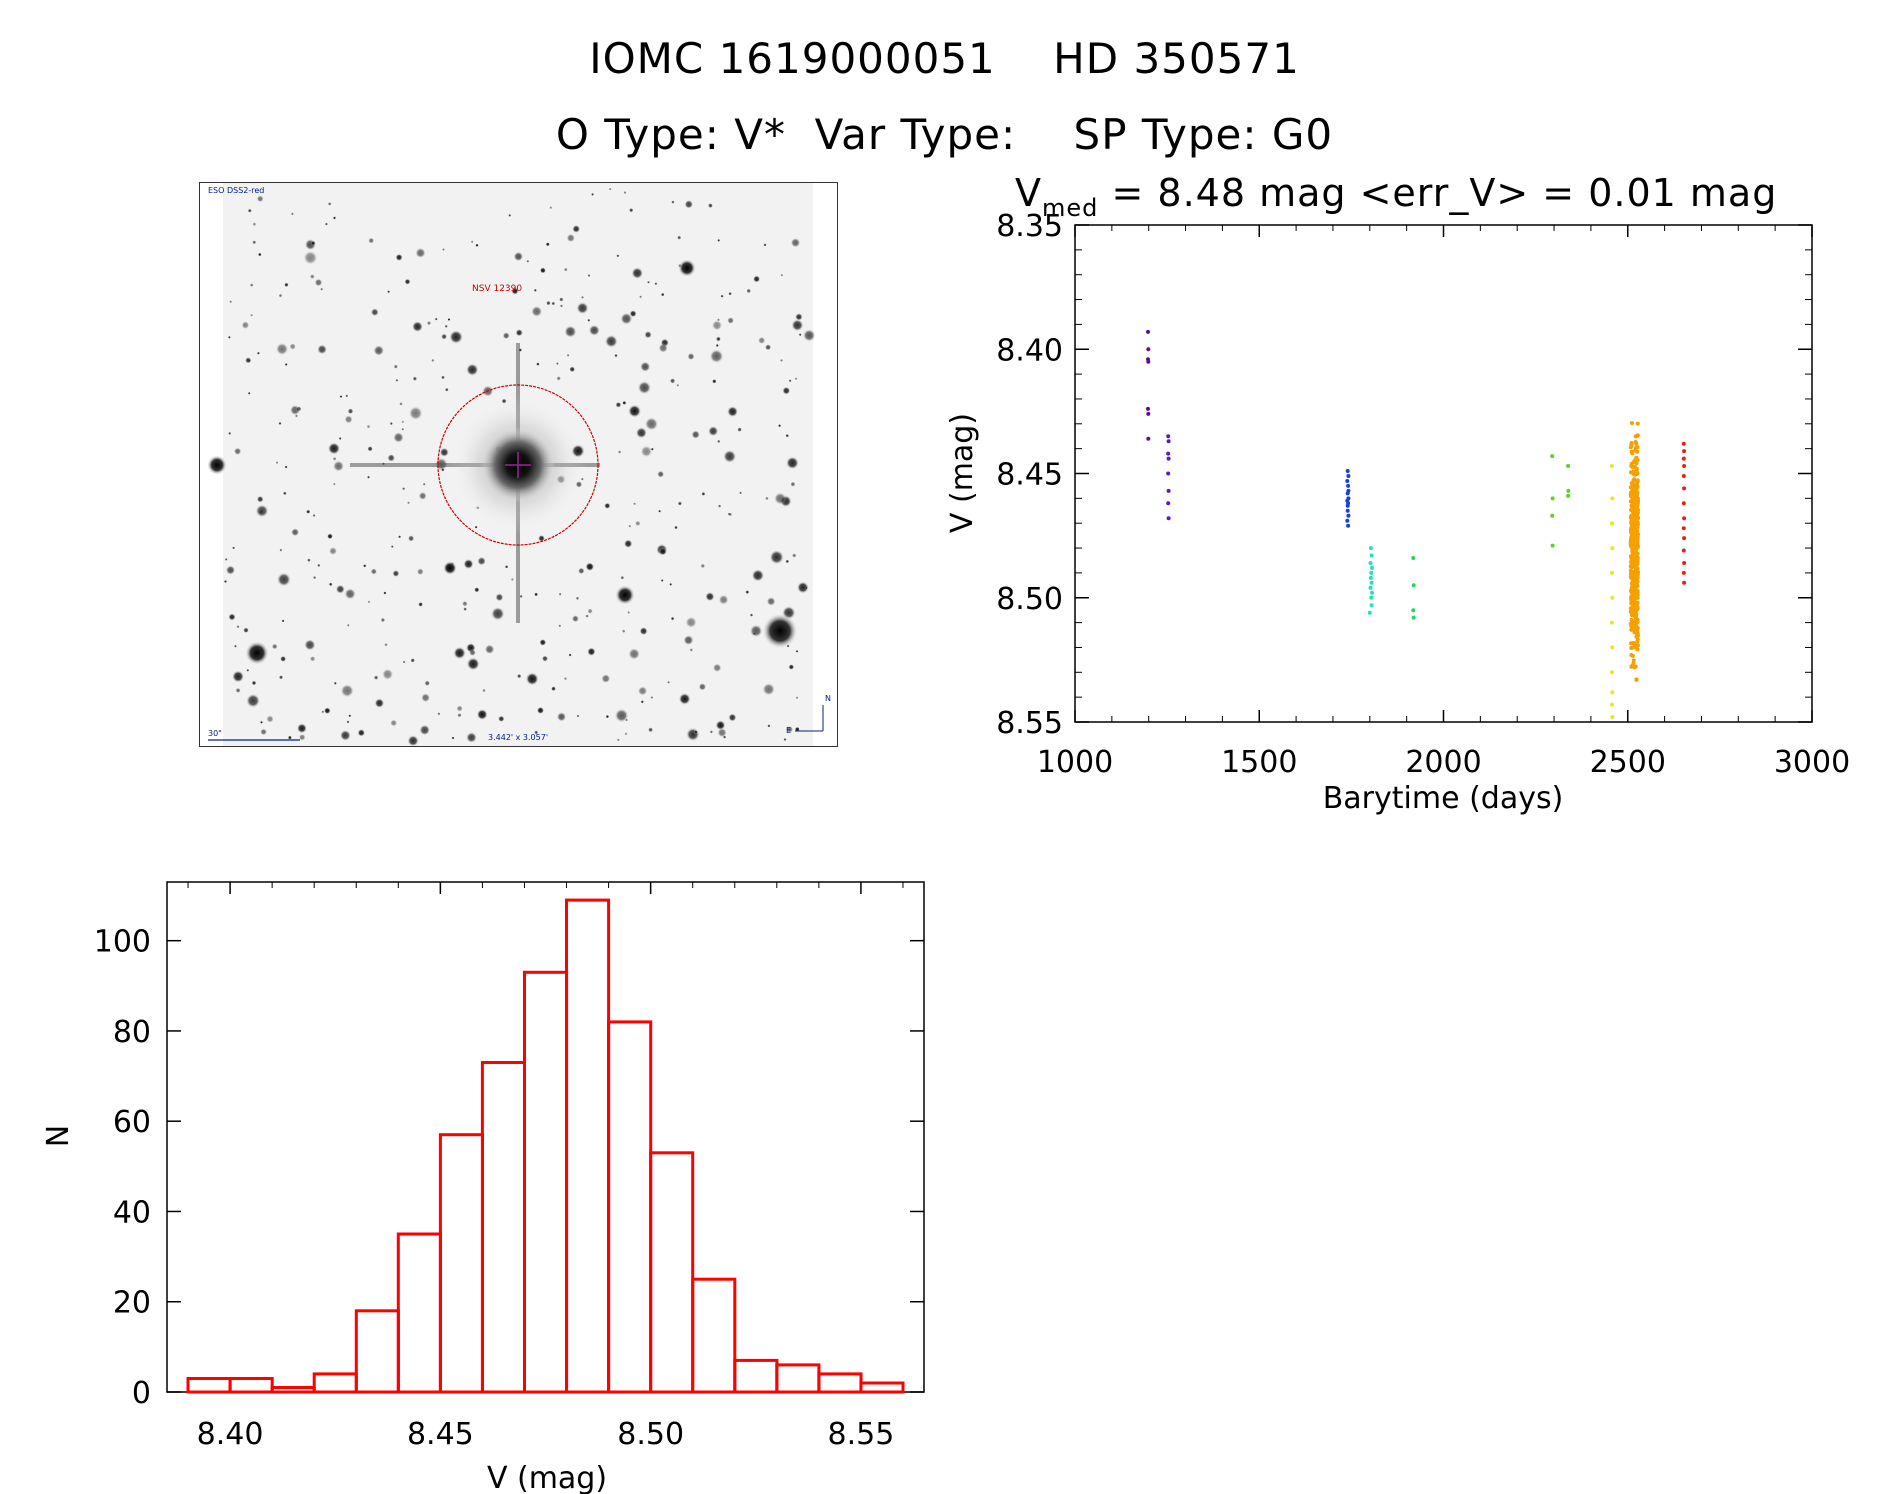 The height and width of the screenshot is (1494, 1889). I want to click on lc-x-tick-label: 2500, so click(1628, 762).